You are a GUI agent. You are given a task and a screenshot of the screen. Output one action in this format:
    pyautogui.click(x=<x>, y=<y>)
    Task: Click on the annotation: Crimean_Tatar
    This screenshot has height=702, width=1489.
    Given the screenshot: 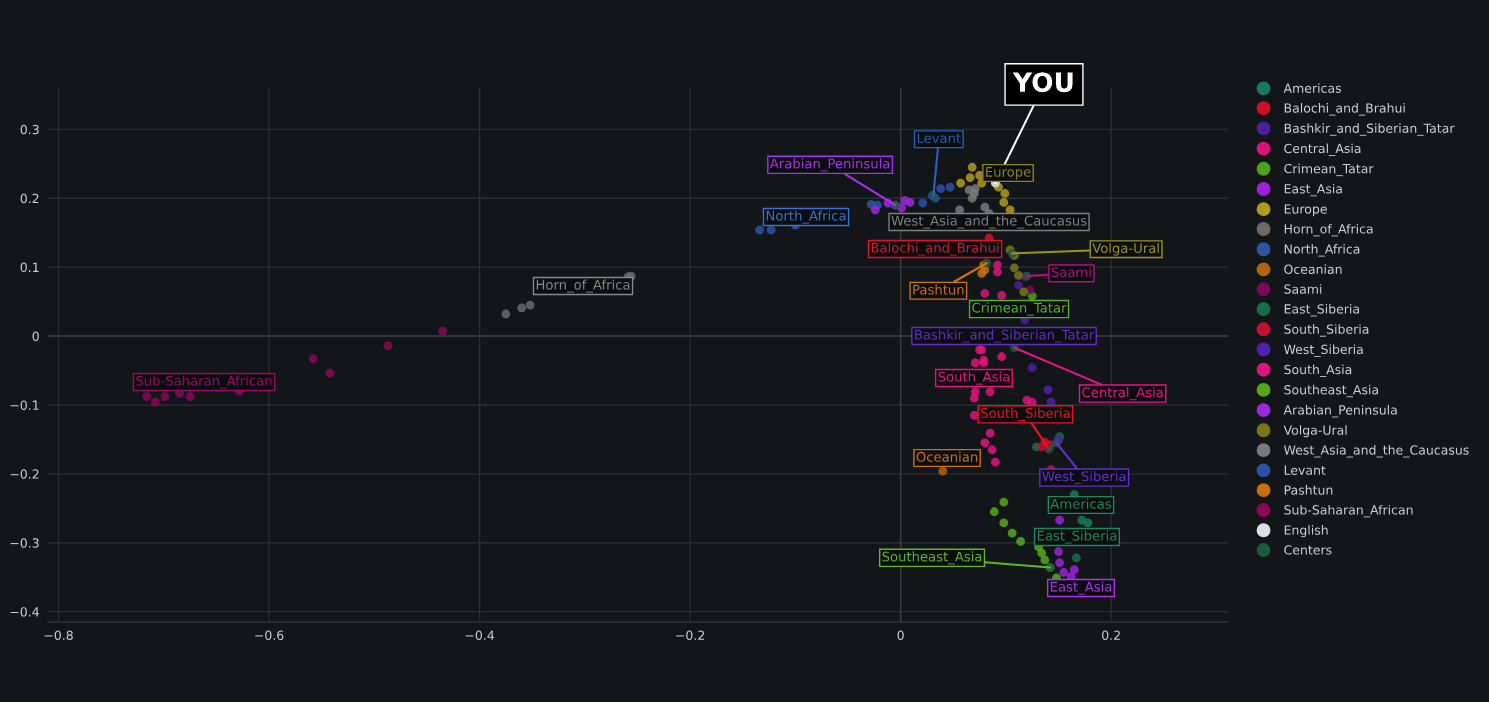 What is the action you would take?
    pyautogui.click(x=1019, y=309)
    